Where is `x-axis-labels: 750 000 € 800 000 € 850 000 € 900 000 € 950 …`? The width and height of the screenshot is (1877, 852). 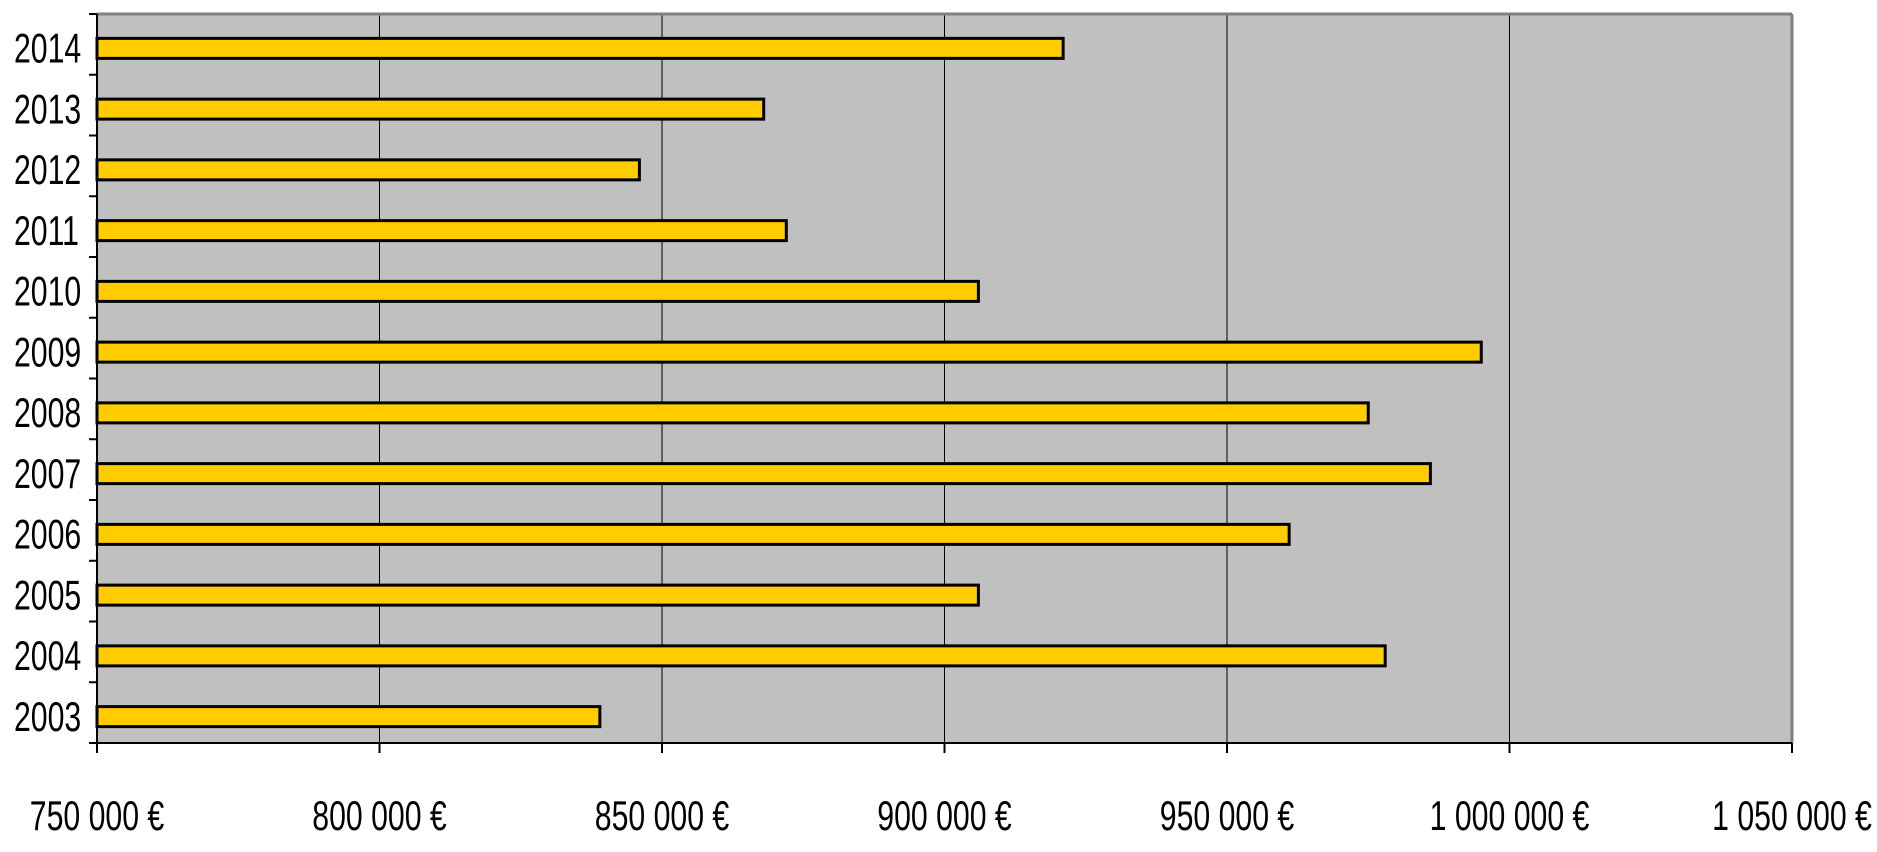 x-axis-labels: 750 000 € 800 000 € 850 000 € 900 000 € 950 … is located at coordinates (951, 815).